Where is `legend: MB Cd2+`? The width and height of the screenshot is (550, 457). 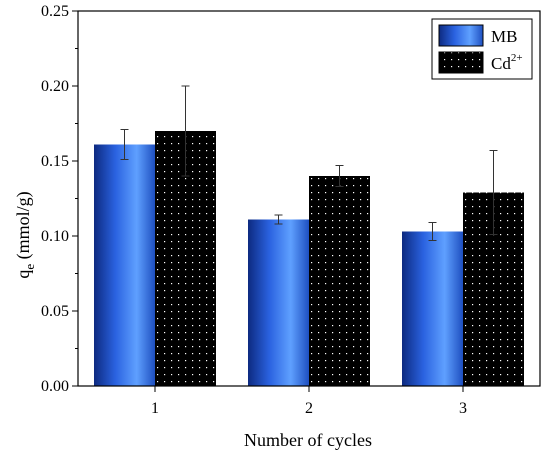
legend: MB Cd2+ is located at coordinates (482, 49).